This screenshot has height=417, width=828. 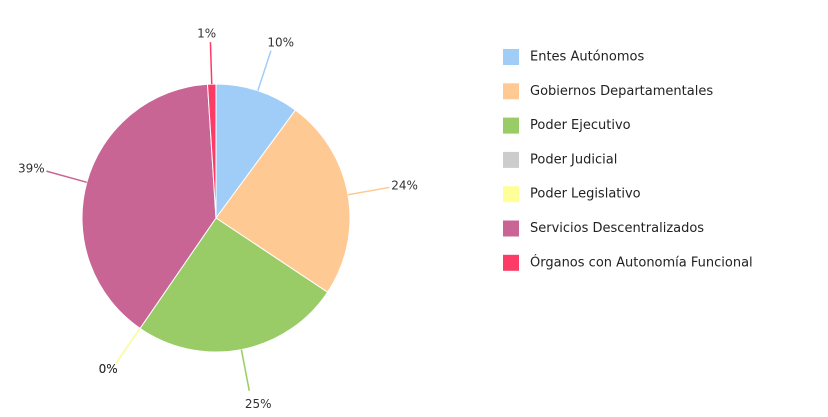 I want to click on data-label: 25%, so click(x=258, y=404).